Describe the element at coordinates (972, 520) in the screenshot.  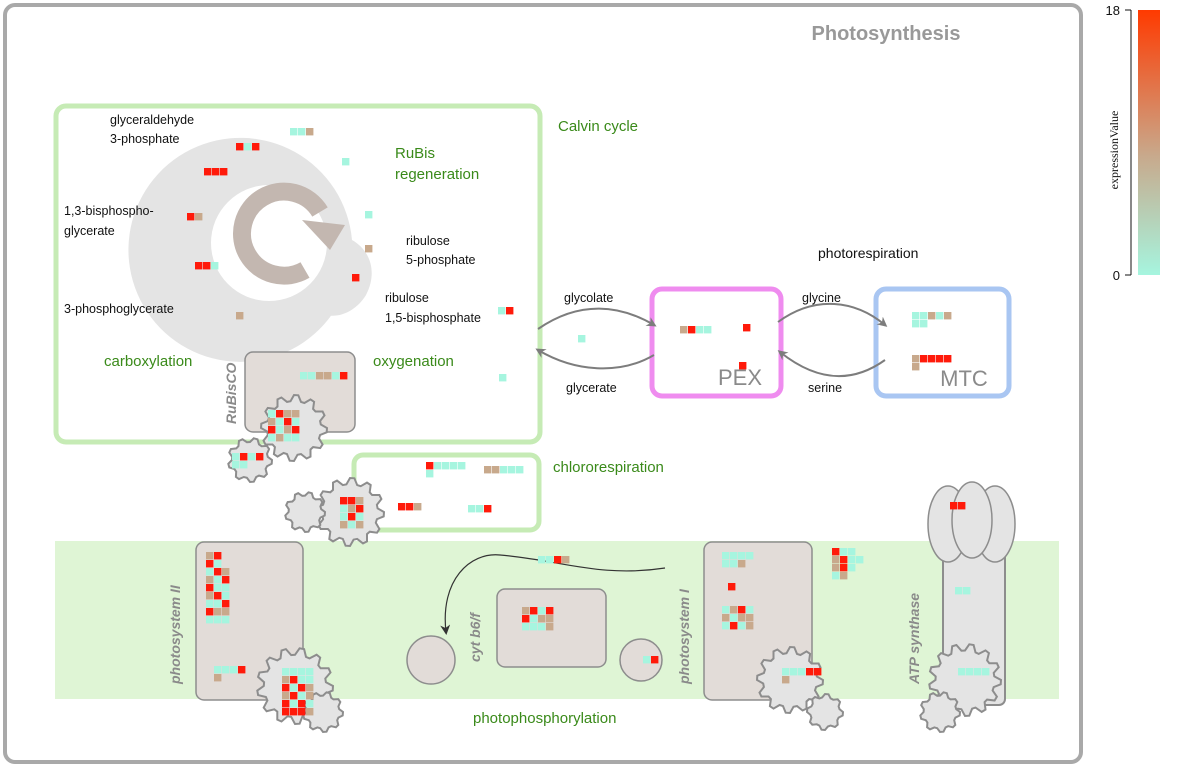
I see `atp-synthase-head-center` at that location.